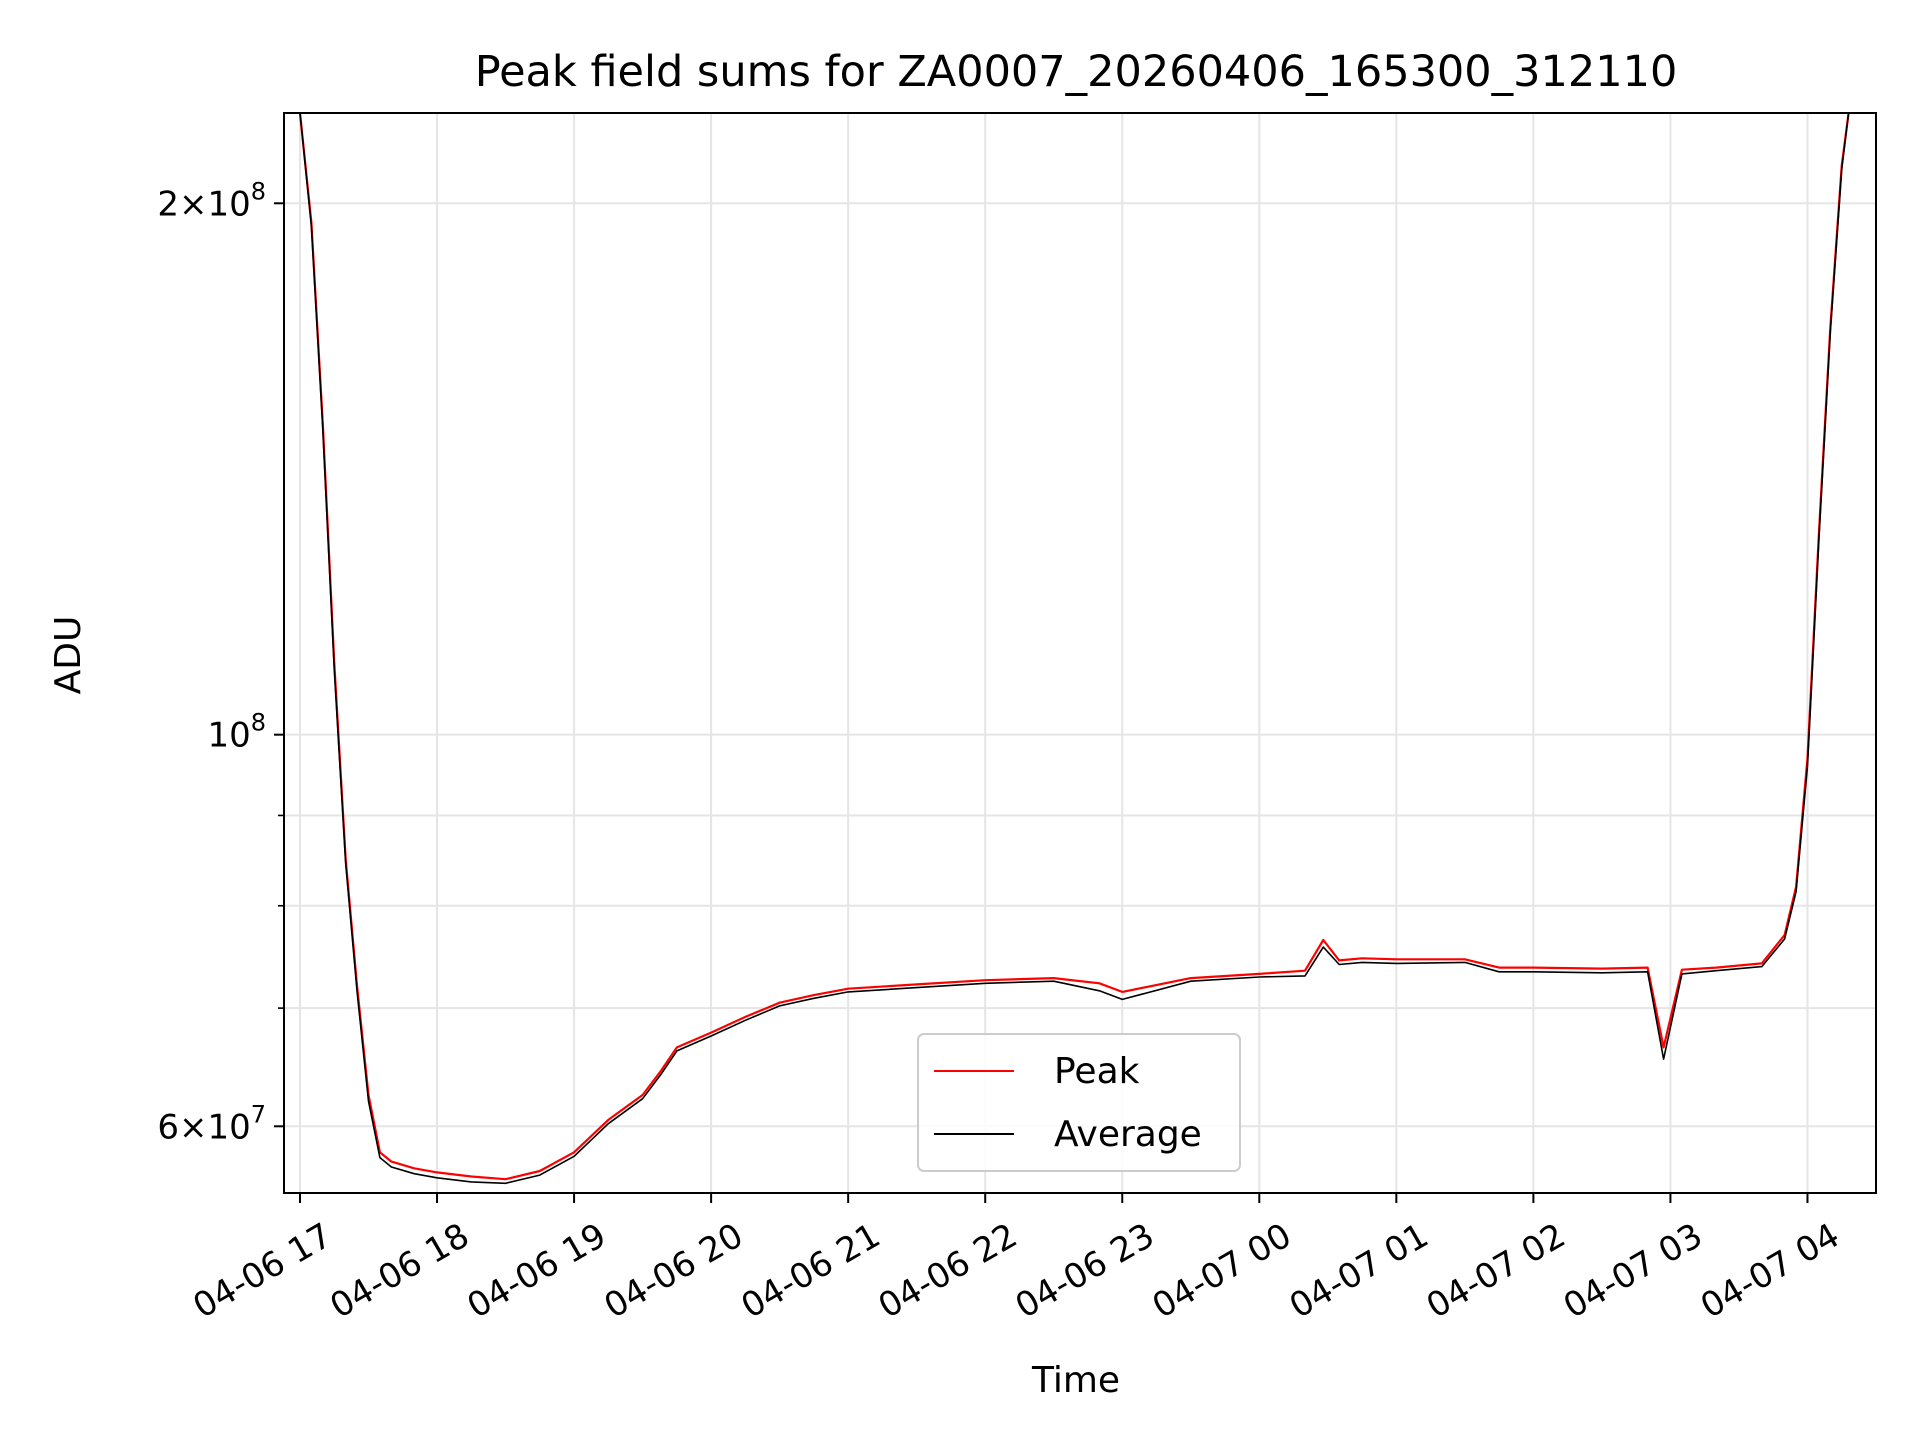 This screenshot has width=1920, height=1440. What do you see at coordinates (68, 655) in the screenshot?
I see `y-axis-title: ADU` at bounding box center [68, 655].